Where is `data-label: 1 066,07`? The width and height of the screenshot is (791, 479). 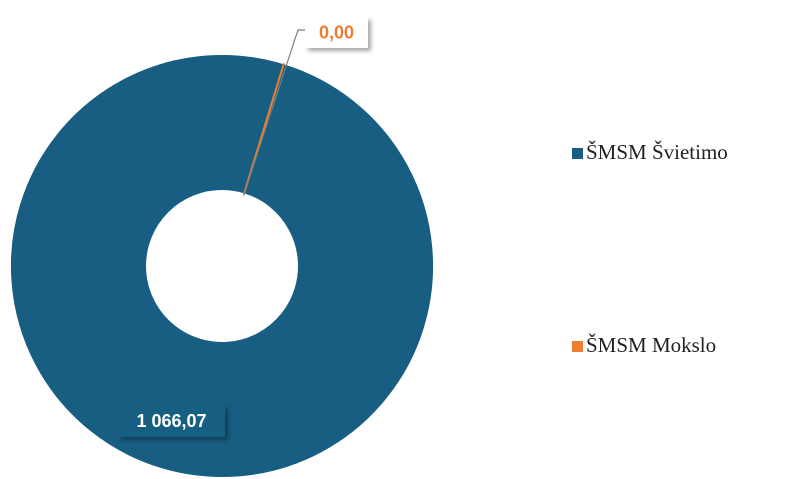 data-label: 1 066,07 is located at coordinates (171, 421).